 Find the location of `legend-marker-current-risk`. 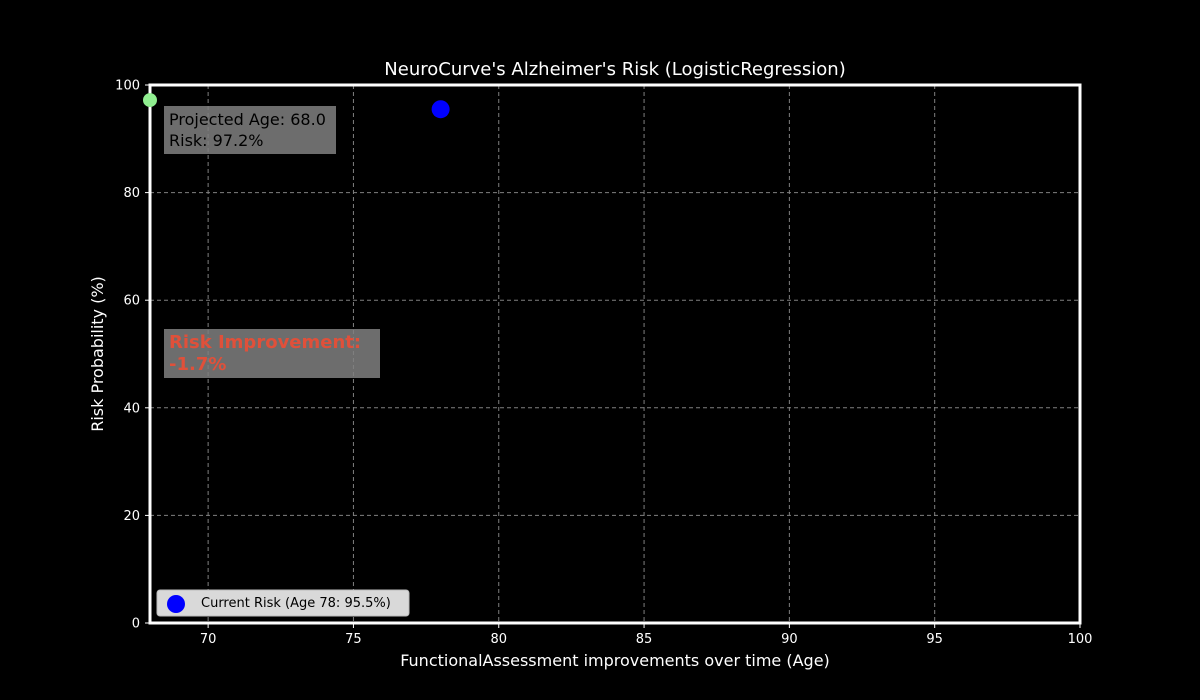

legend-marker-current-risk is located at coordinates (176, 604).